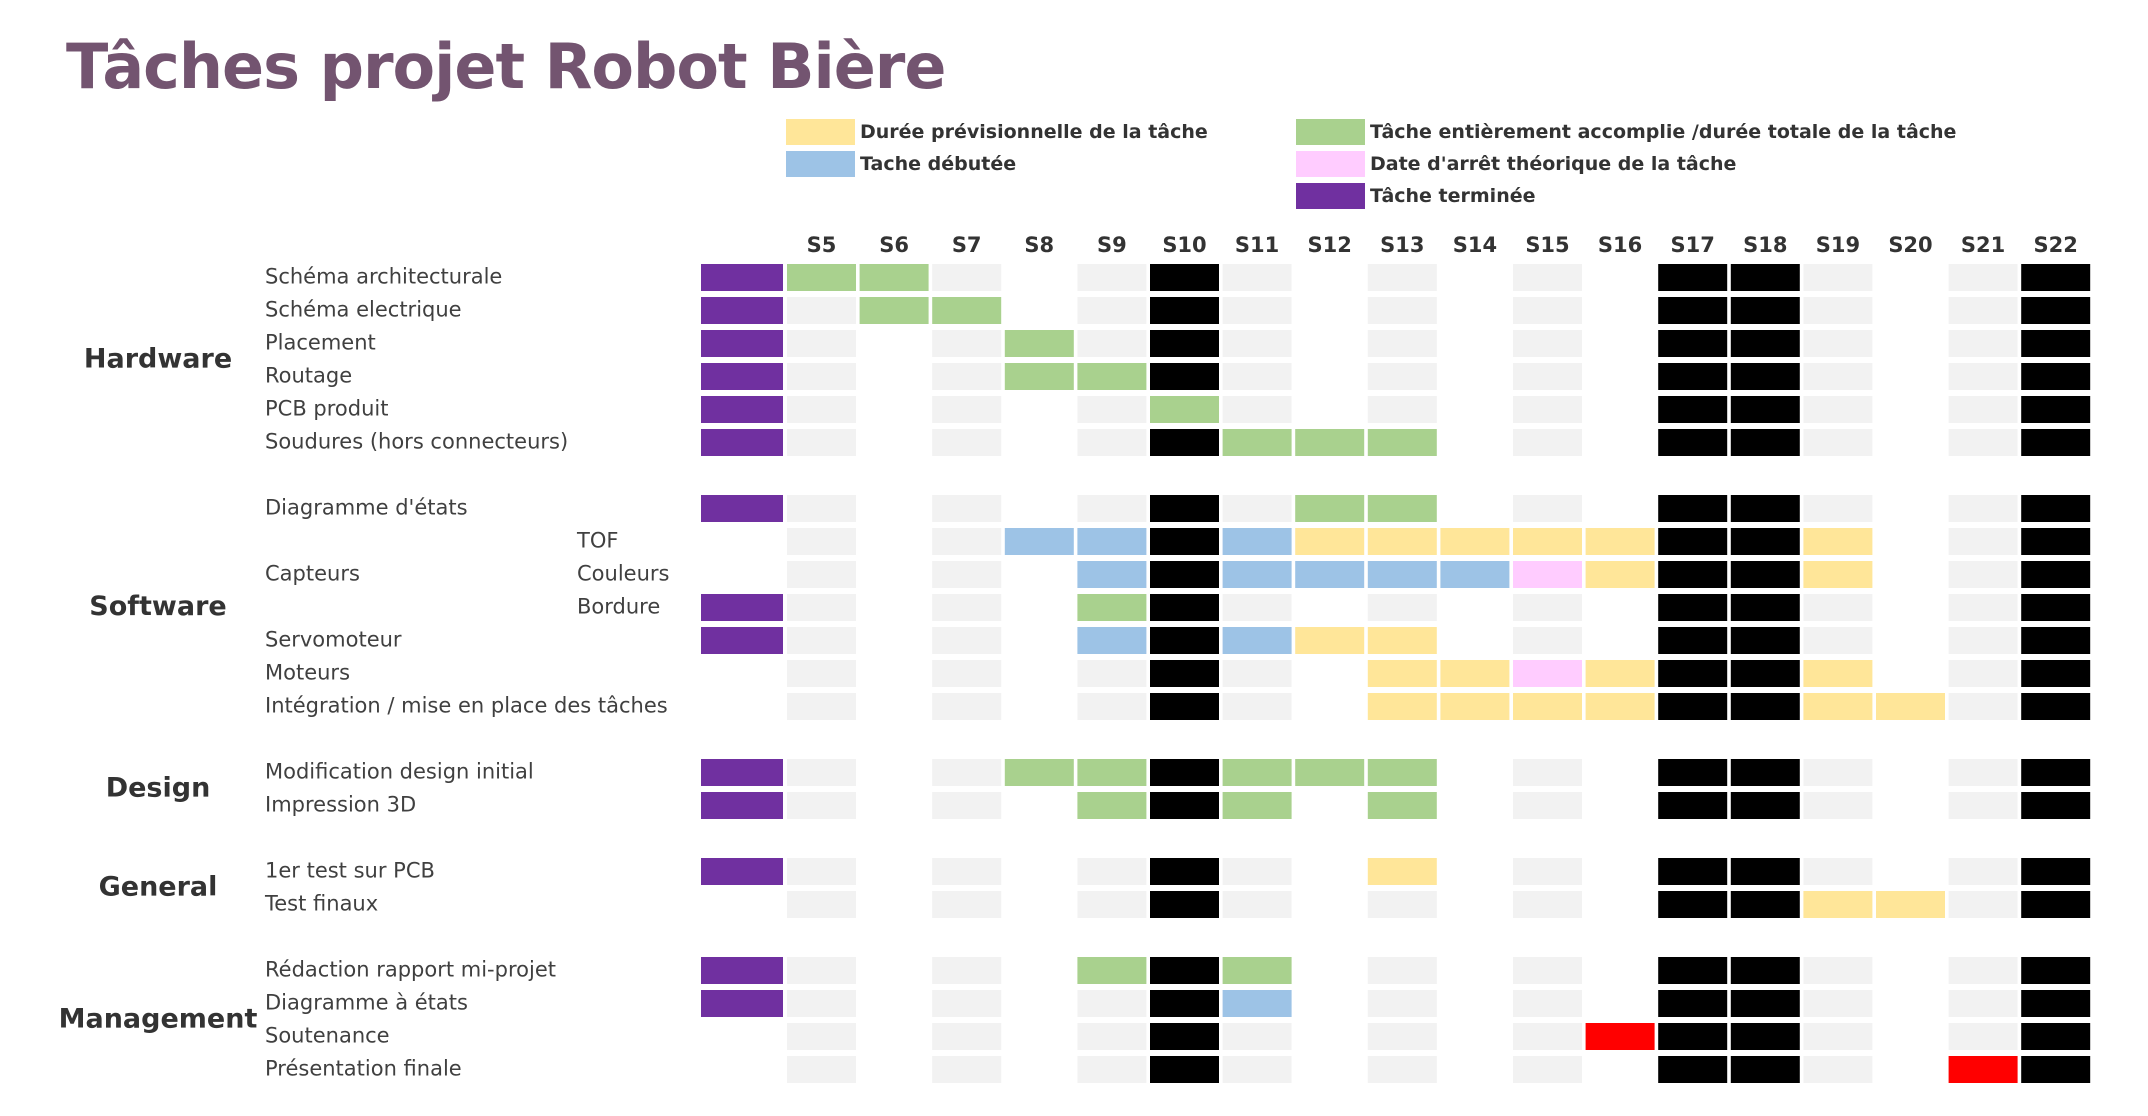  I want to click on task-label: Soutenance, so click(327, 1036).